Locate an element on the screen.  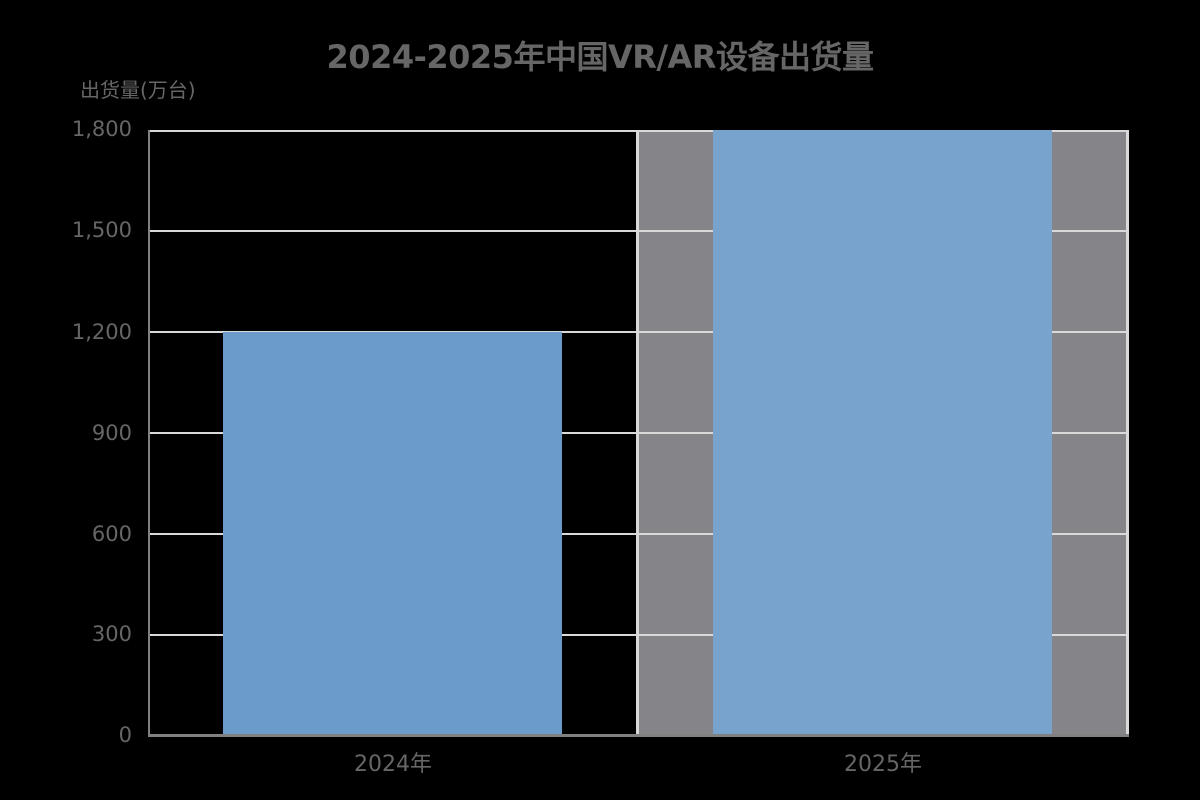
chart-title: 2024-2025年中国VR/AR设备出货量 is located at coordinates (600, 57).